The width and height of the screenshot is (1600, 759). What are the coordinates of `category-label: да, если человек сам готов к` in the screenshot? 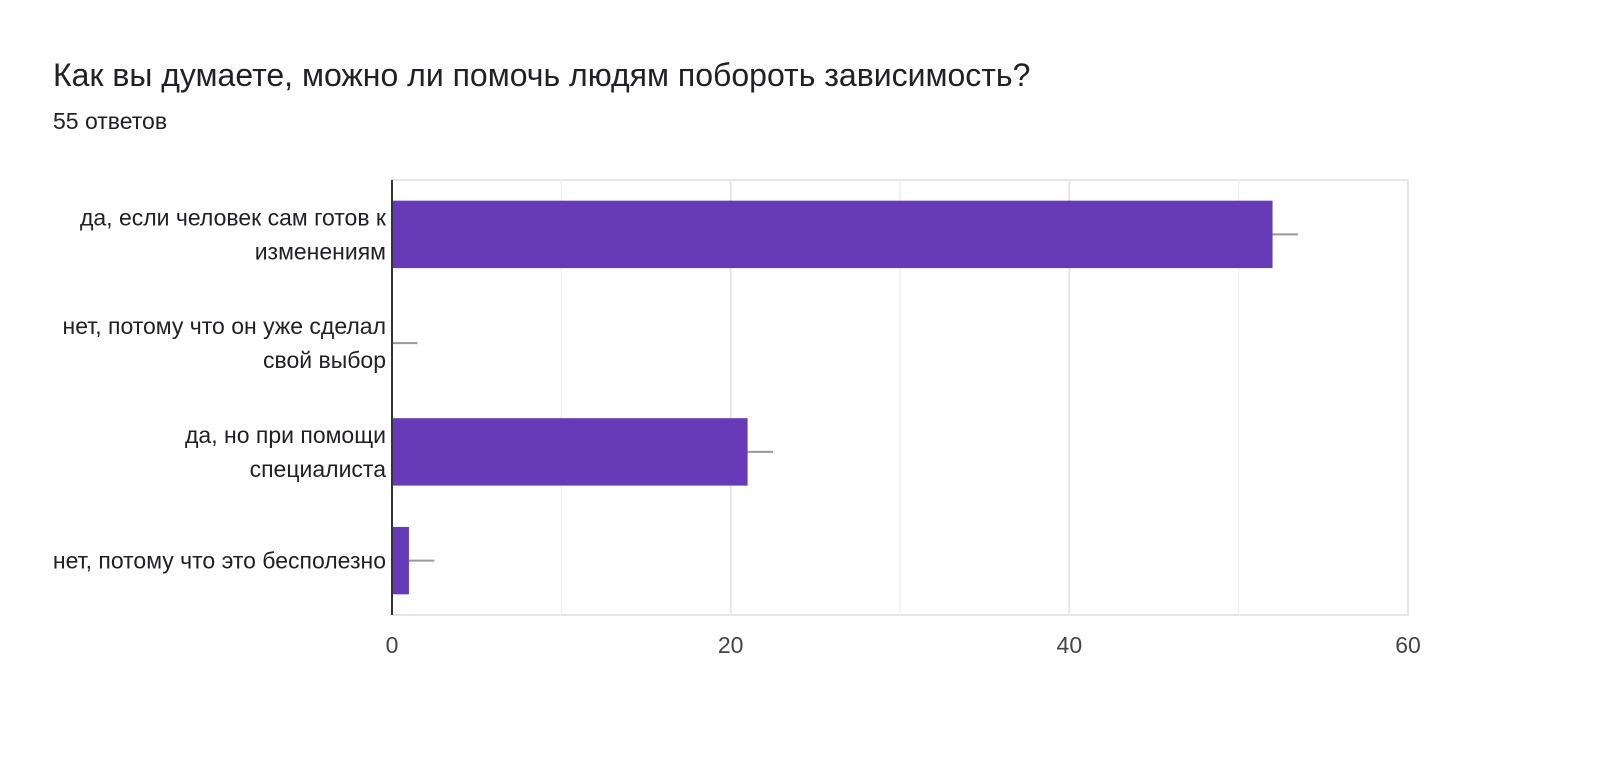 It's located at (233, 217).